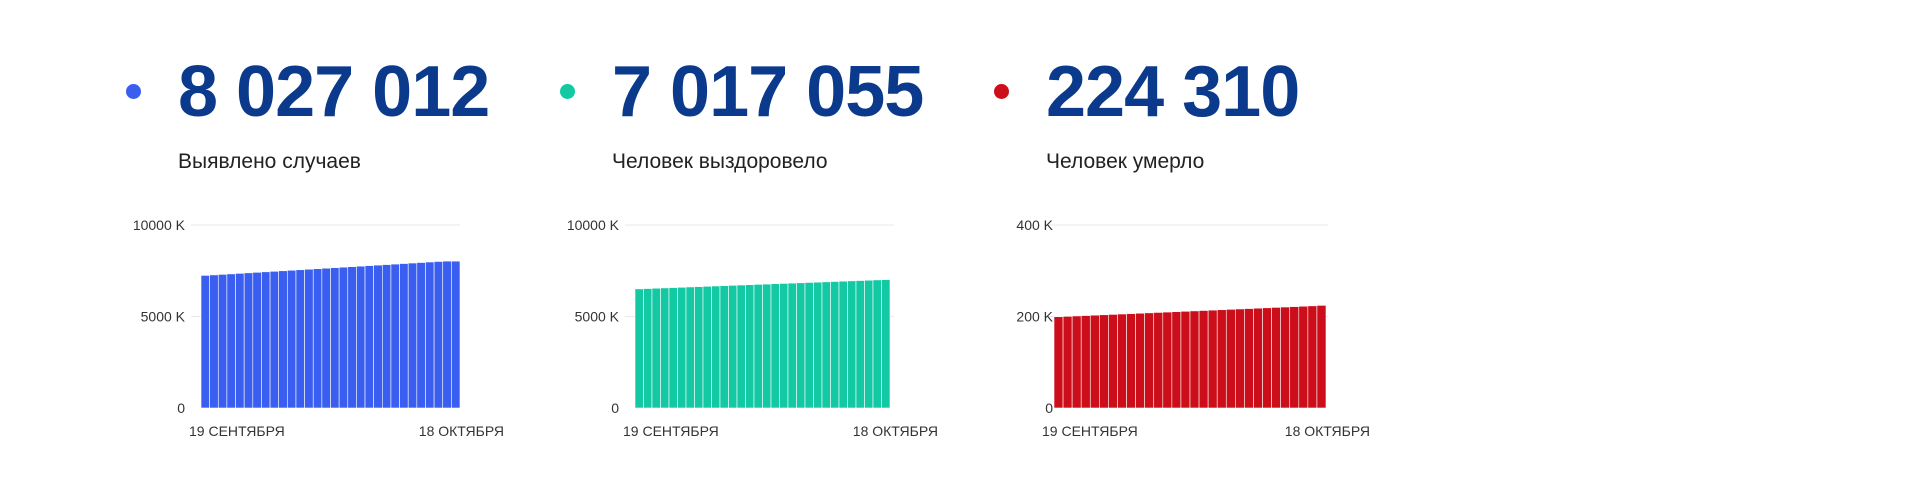 Image resolution: width=1920 pixels, height=478 pixels. Describe the element at coordinates (334, 92) in the screenshot. I see `cases-total: 8 027 012` at that location.